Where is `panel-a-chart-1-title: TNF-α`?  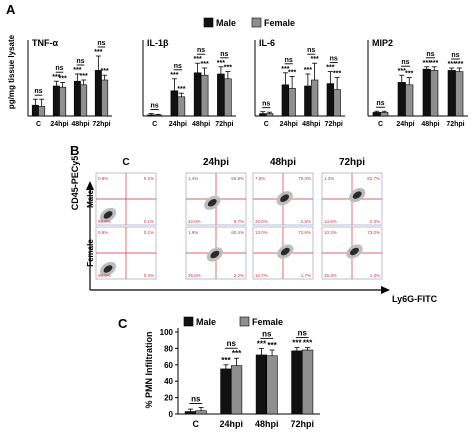
panel-a-chart-1-title: TNF-α is located at coordinates (45, 43).